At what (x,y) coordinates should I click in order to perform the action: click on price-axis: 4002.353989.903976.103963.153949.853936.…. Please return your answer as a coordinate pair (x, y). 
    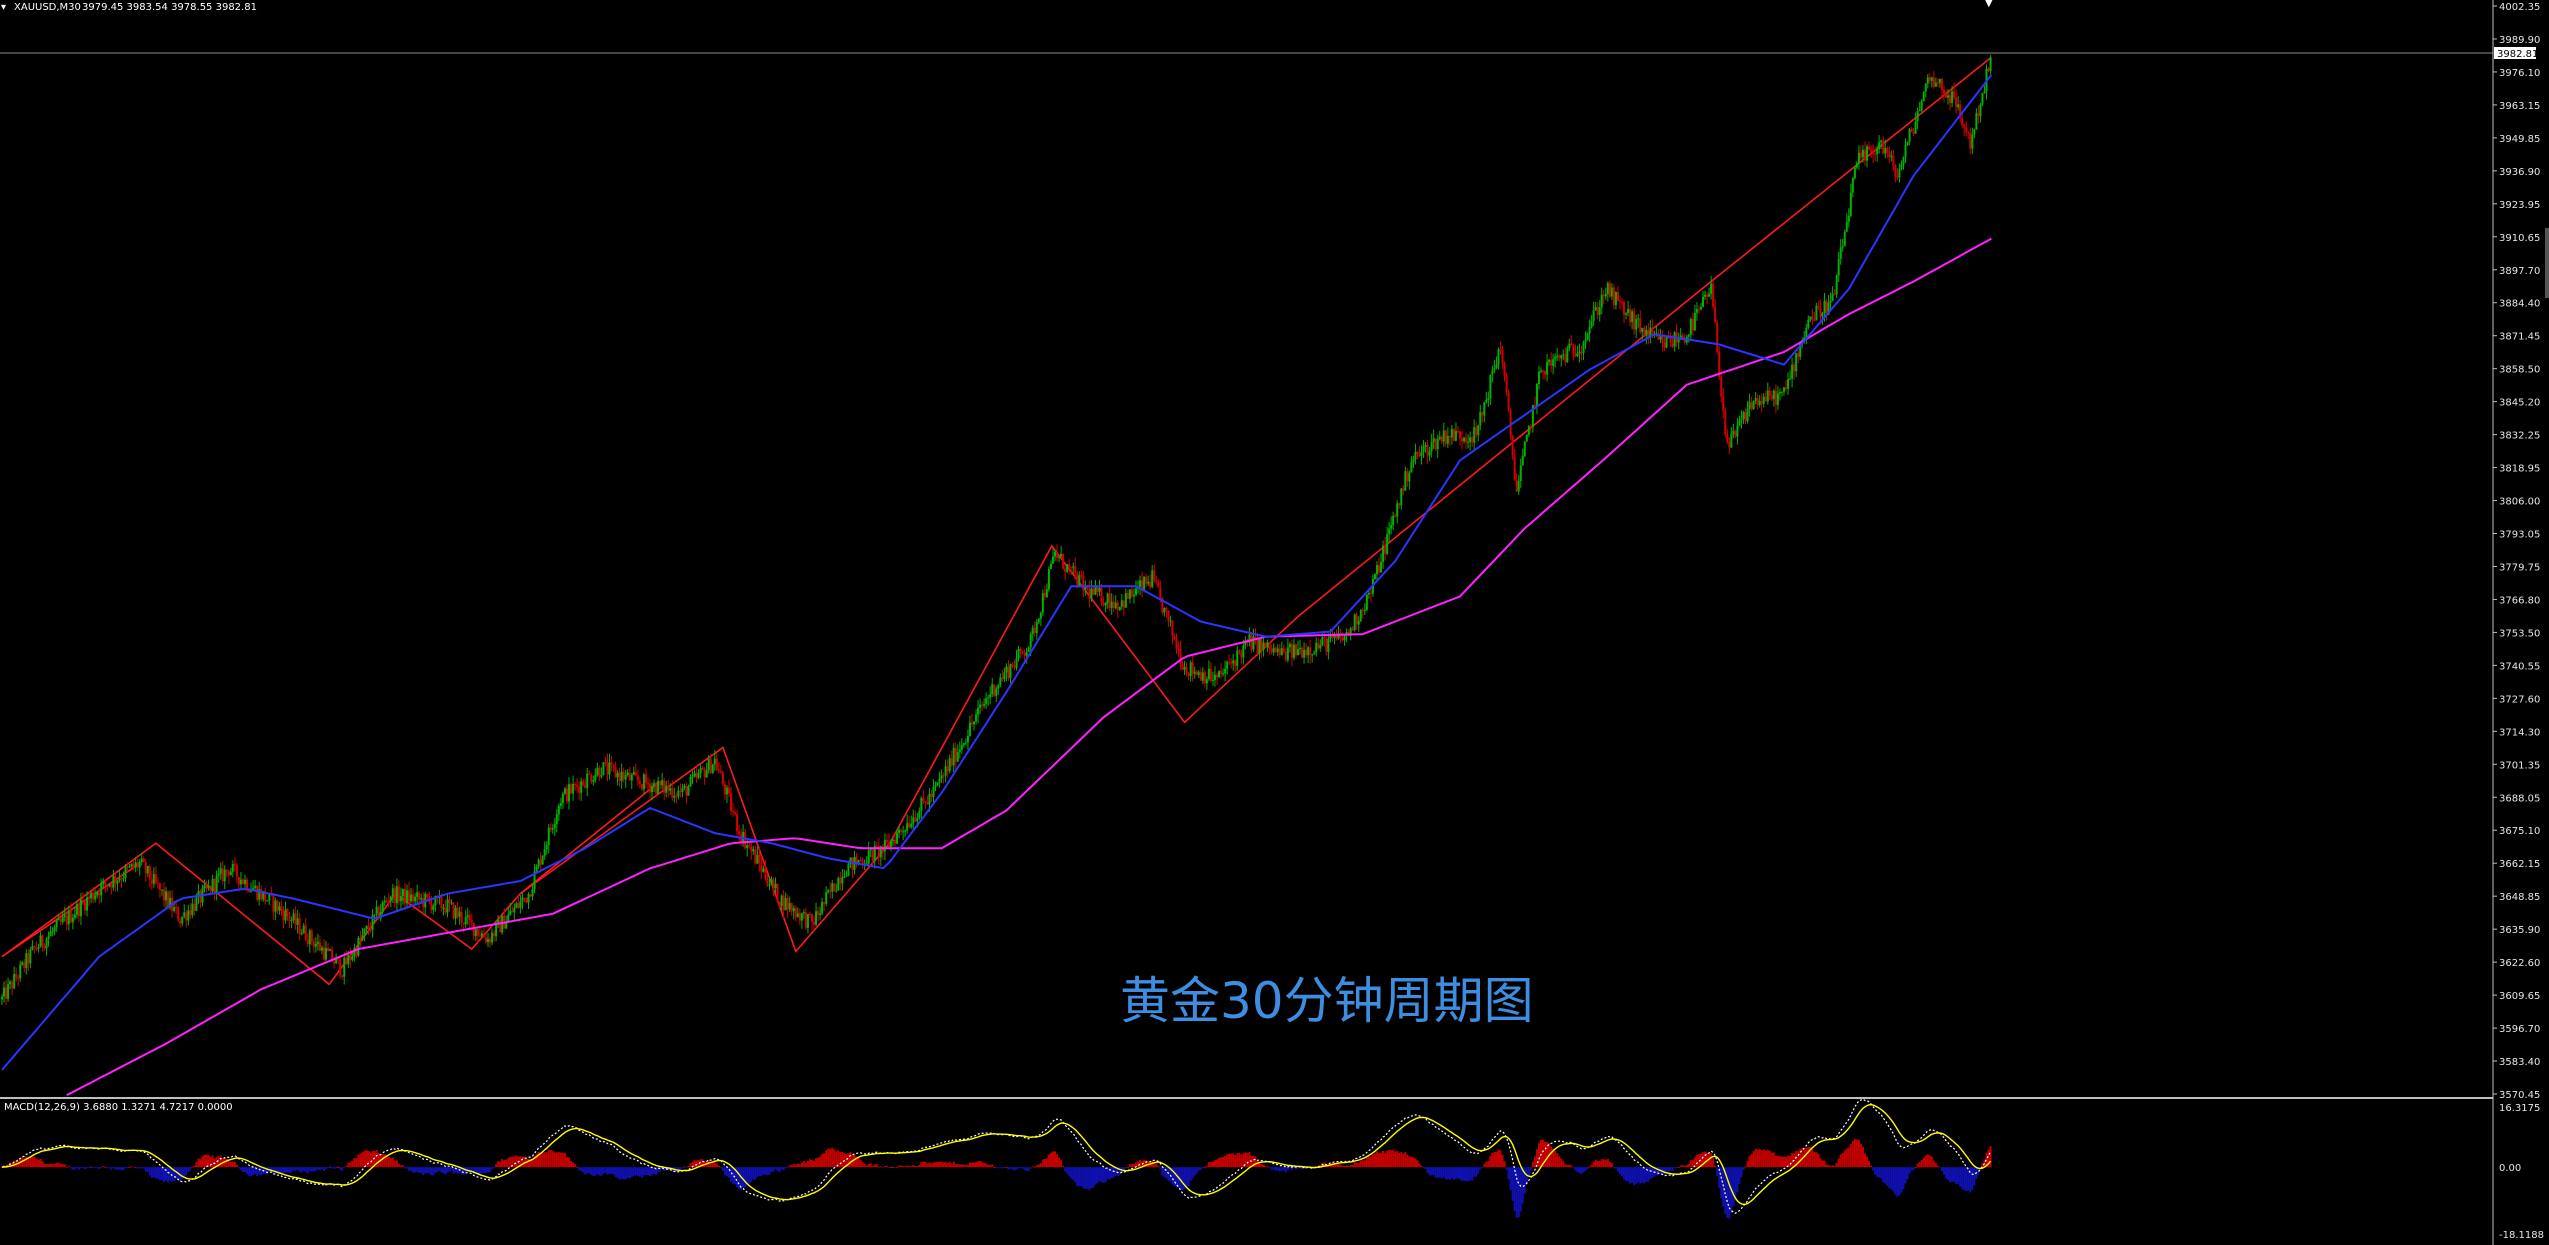
    Looking at the image, I should click on (2516, 551).